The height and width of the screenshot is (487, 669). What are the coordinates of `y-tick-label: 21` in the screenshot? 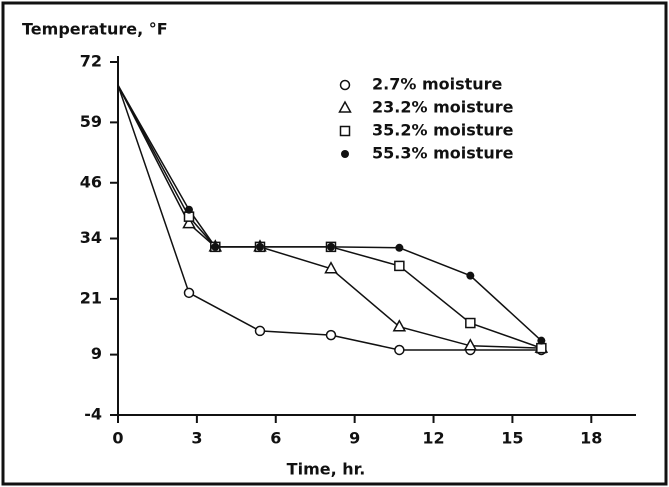 It's located at (91, 297).